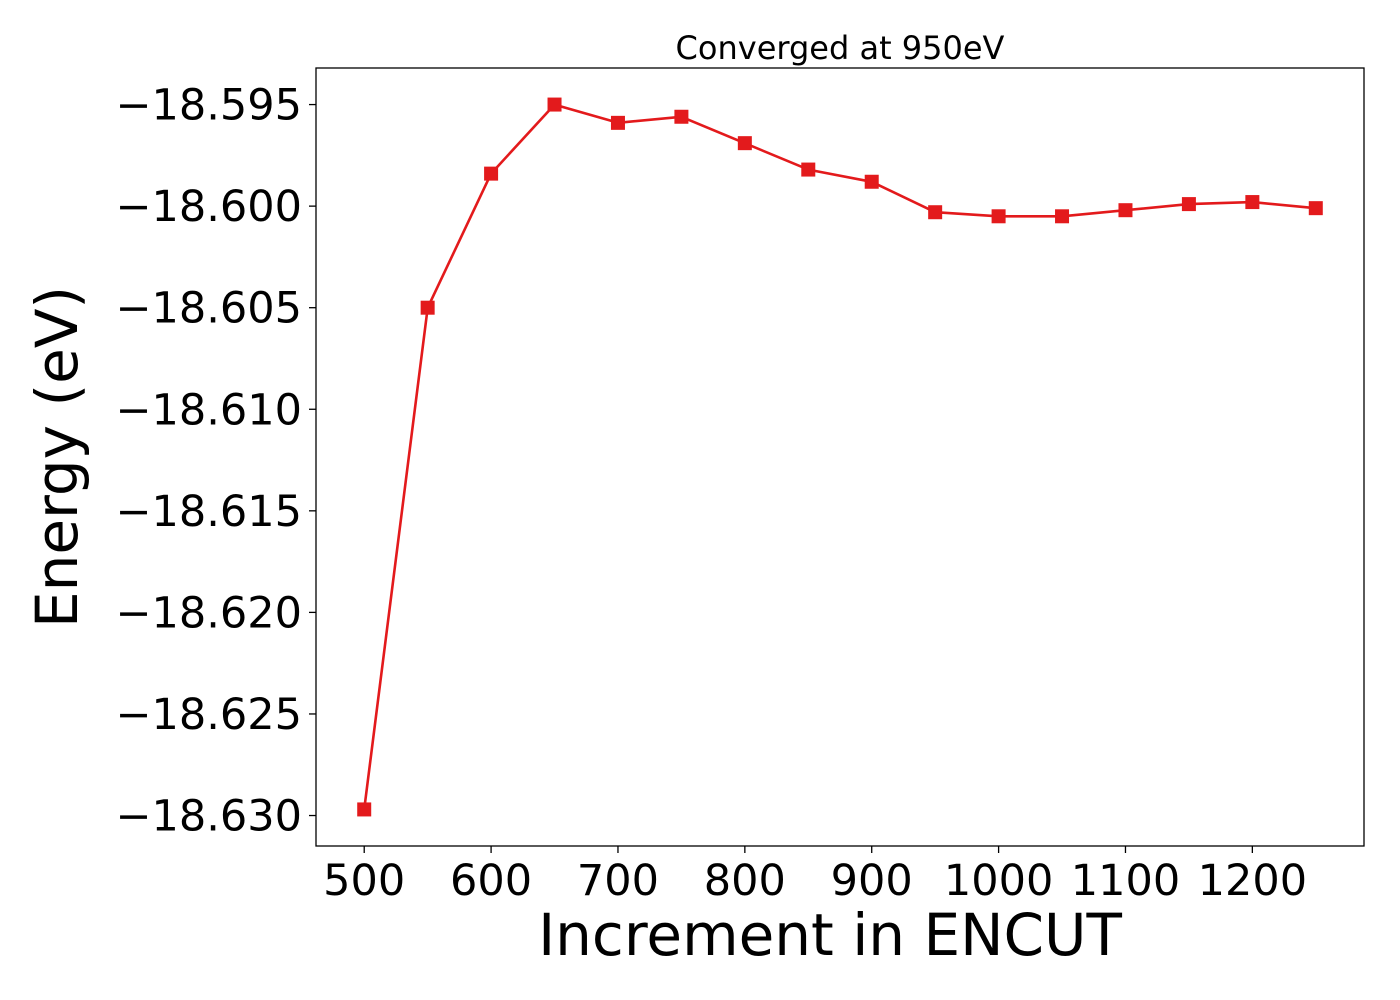 This screenshot has height=1000, width=1400. Describe the element at coordinates (998, 881) in the screenshot. I see `x-tick-label: 1000` at that location.